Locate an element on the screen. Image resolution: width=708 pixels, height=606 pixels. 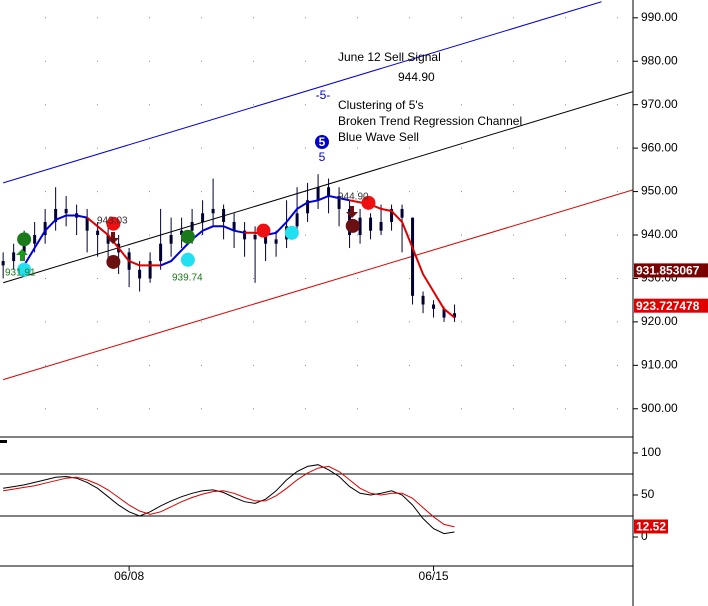
y-tick-label: 900.00 is located at coordinates (659, 408).